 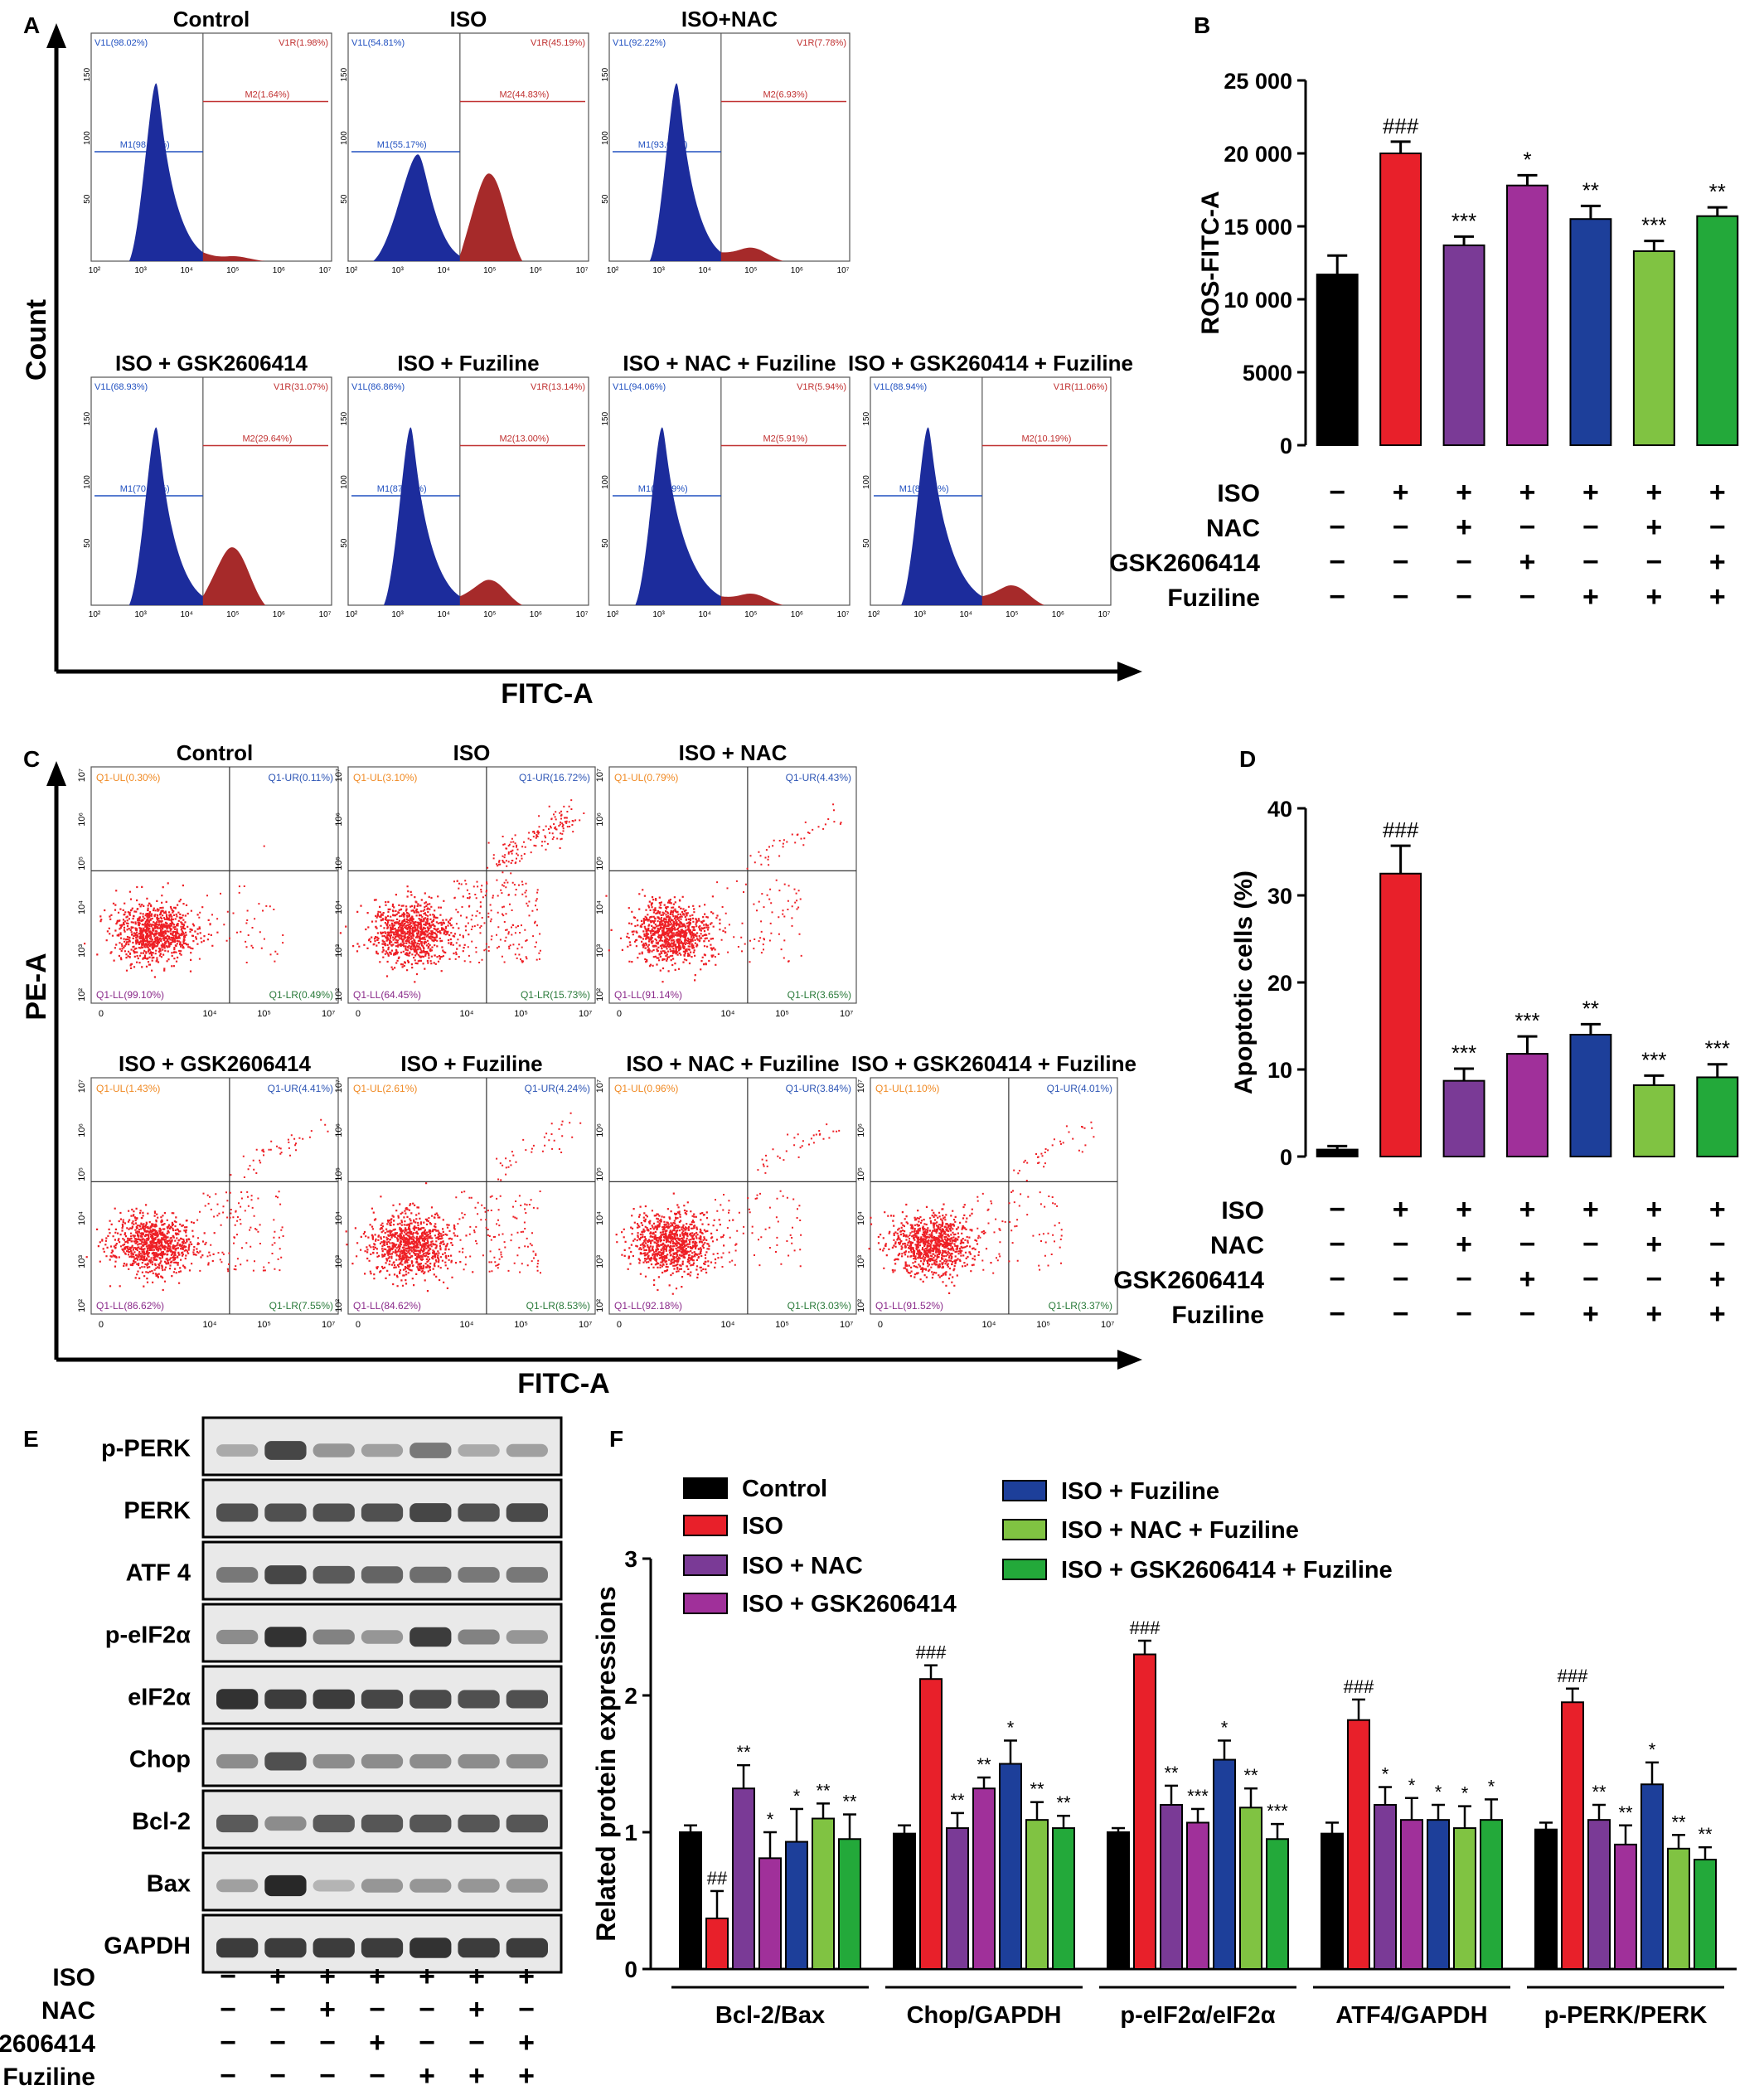 I want to click on hist-m1-label: M1(55.17%), so click(x=402, y=145).